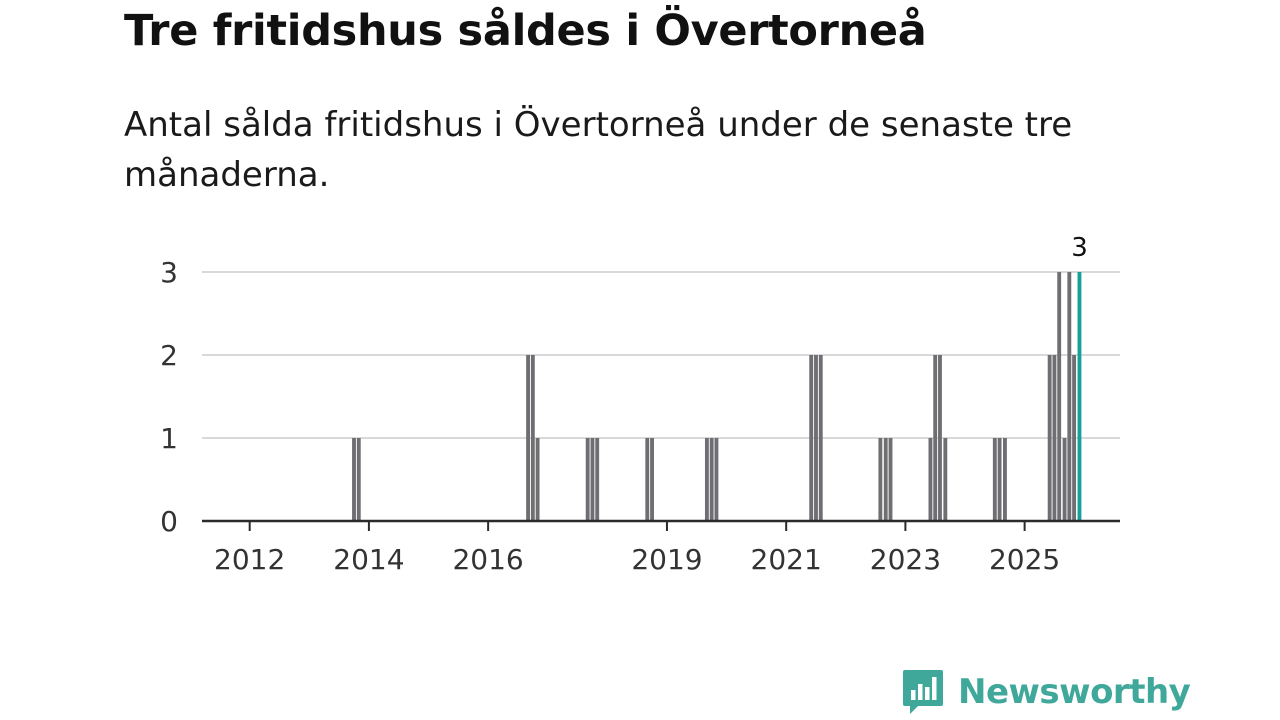  What do you see at coordinates (666, 559) in the screenshot?
I see `x-tick-label-2019: 2019` at bounding box center [666, 559].